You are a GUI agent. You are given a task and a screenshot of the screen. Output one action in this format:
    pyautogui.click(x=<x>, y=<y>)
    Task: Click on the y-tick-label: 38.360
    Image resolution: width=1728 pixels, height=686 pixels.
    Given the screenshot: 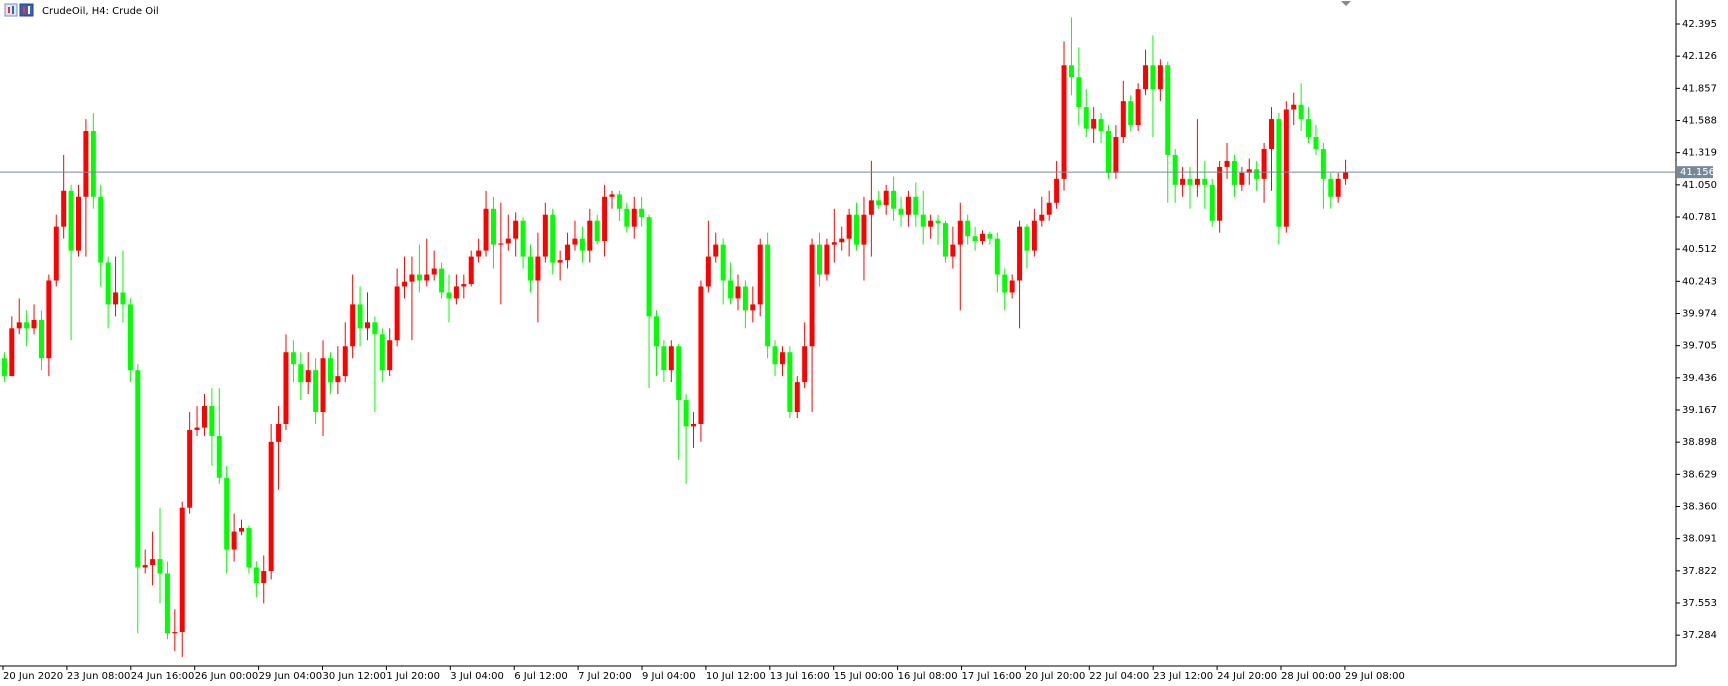 What is the action you would take?
    pyautogui.click(x=1699, y=506)
    